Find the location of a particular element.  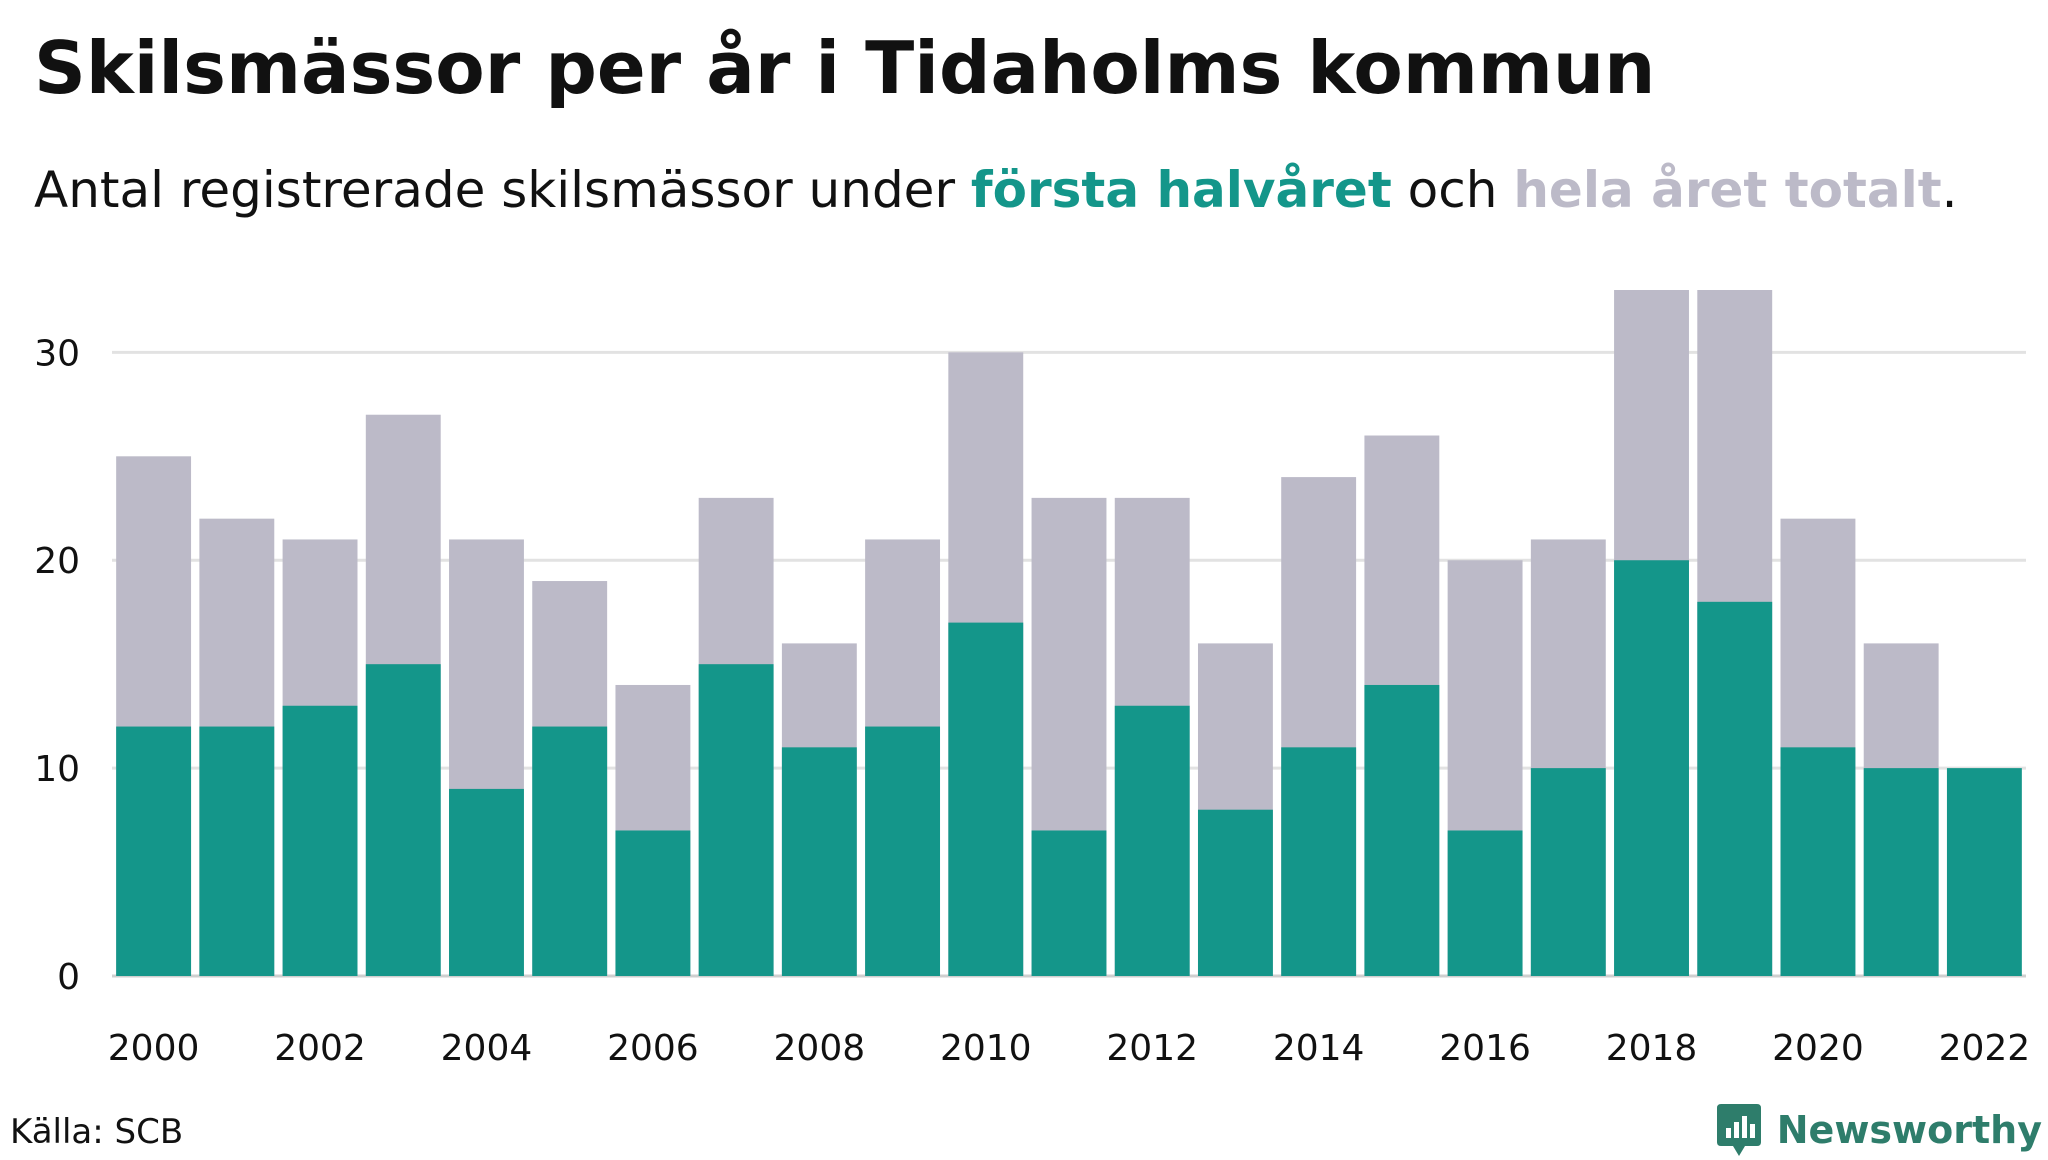

bar-first-half-2017 is located at coordinates (1568, 872).